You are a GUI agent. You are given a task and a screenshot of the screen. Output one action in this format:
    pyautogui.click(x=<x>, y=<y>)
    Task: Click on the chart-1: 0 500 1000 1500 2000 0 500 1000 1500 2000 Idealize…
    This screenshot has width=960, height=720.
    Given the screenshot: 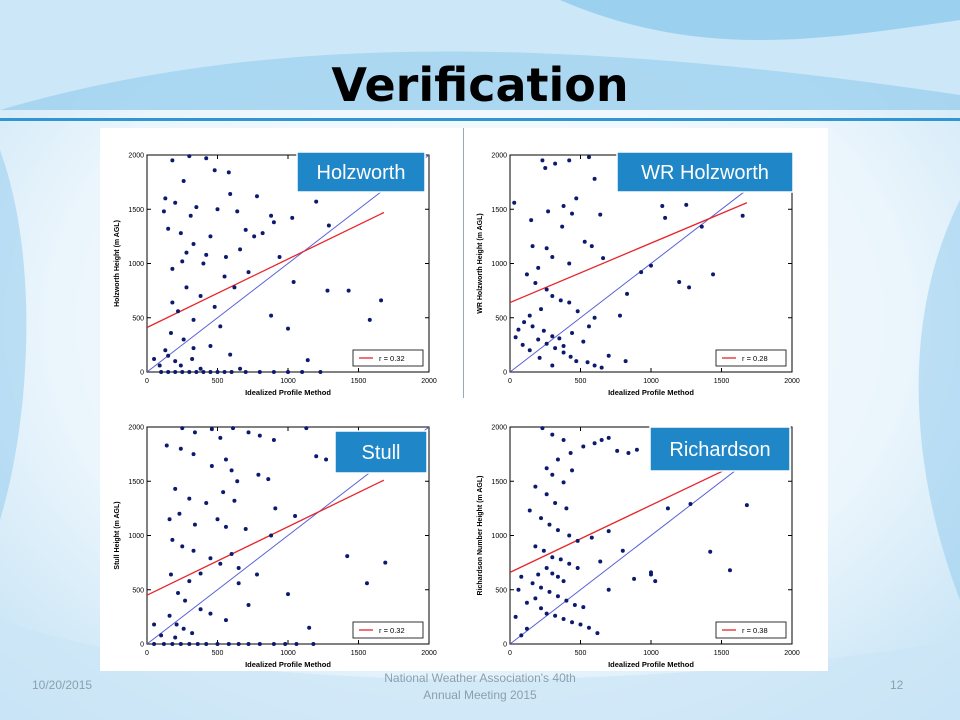 What is the action you would take?
    pyautogui.click(x=638, y=274)
    